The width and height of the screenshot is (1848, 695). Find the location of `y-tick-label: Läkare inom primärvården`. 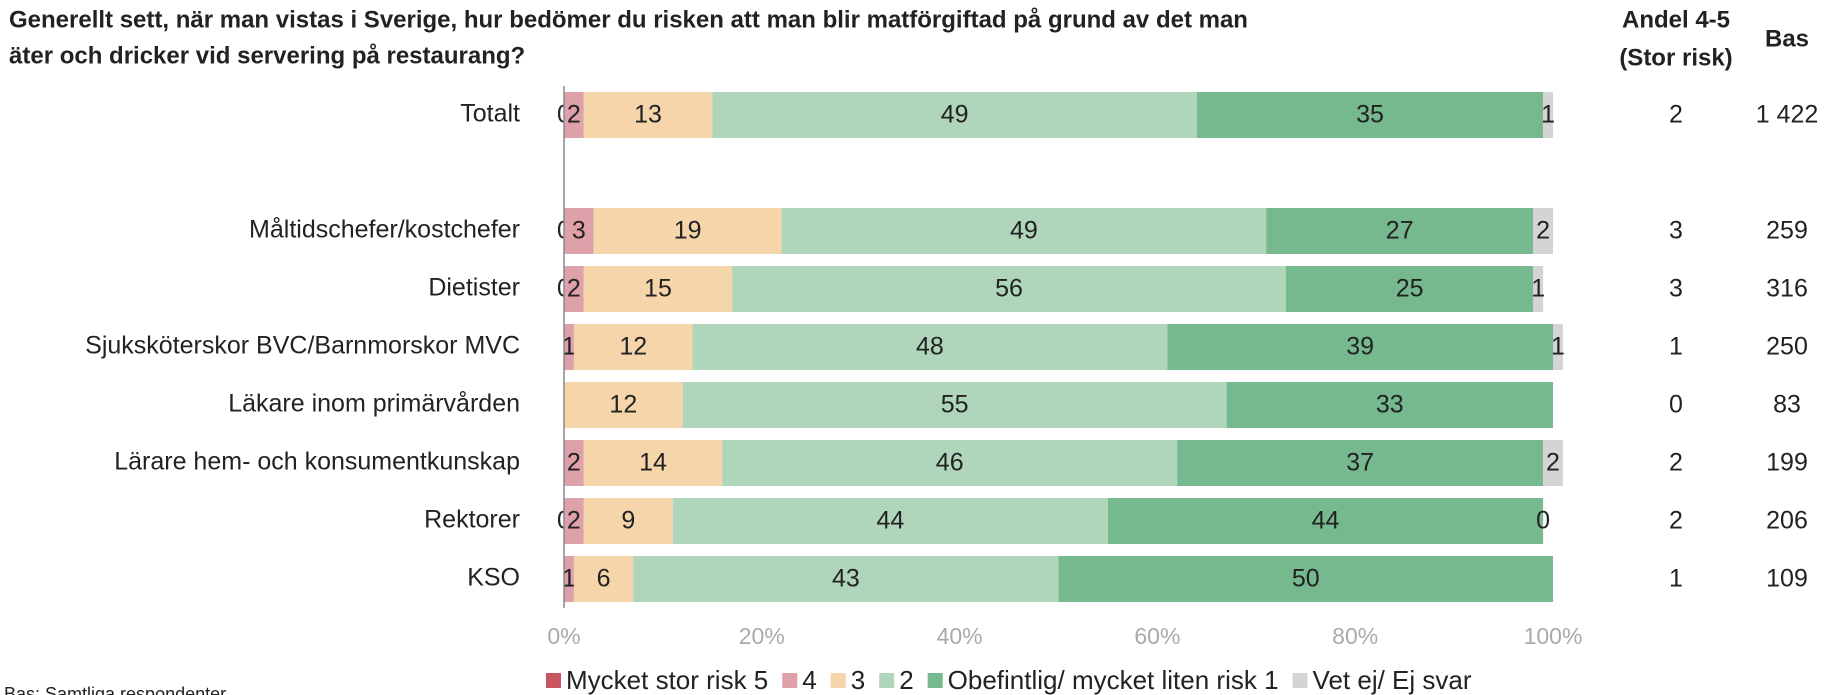

y-tick-label: Läkare inom primärvården is located at coordinates (374, 404).